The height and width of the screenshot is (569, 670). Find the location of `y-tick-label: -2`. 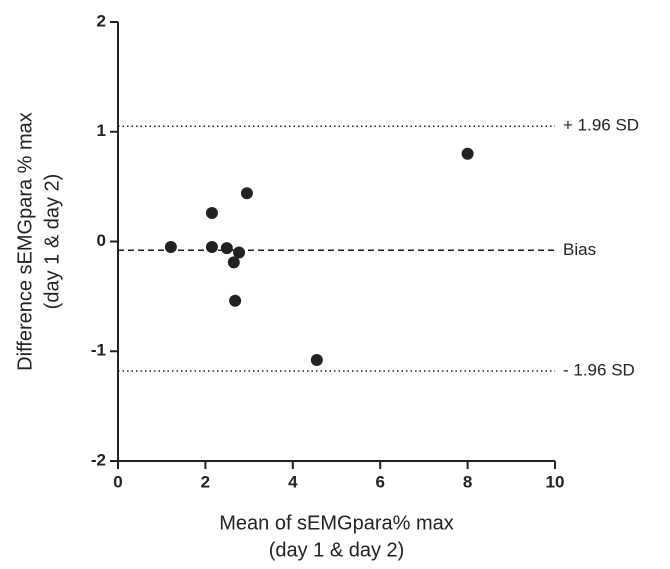

y-tick-label: -2 is located at coordinates (98, 459).